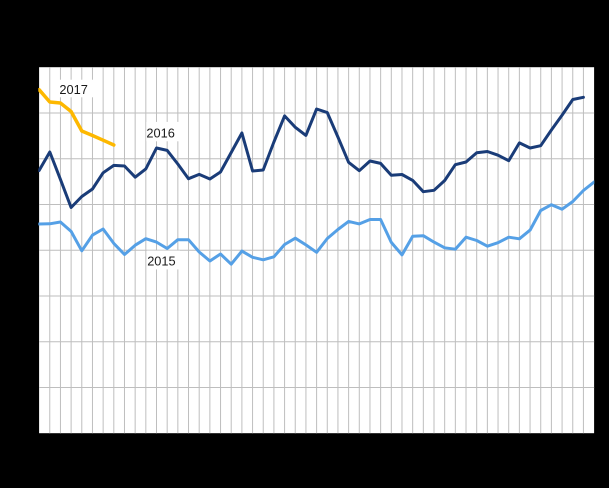 Image resolution: width=609 pixels, height=488 pixels. Describe the element at coordinates (73, 89) in the screenshot. I see `svg-text: 2017` at that location.